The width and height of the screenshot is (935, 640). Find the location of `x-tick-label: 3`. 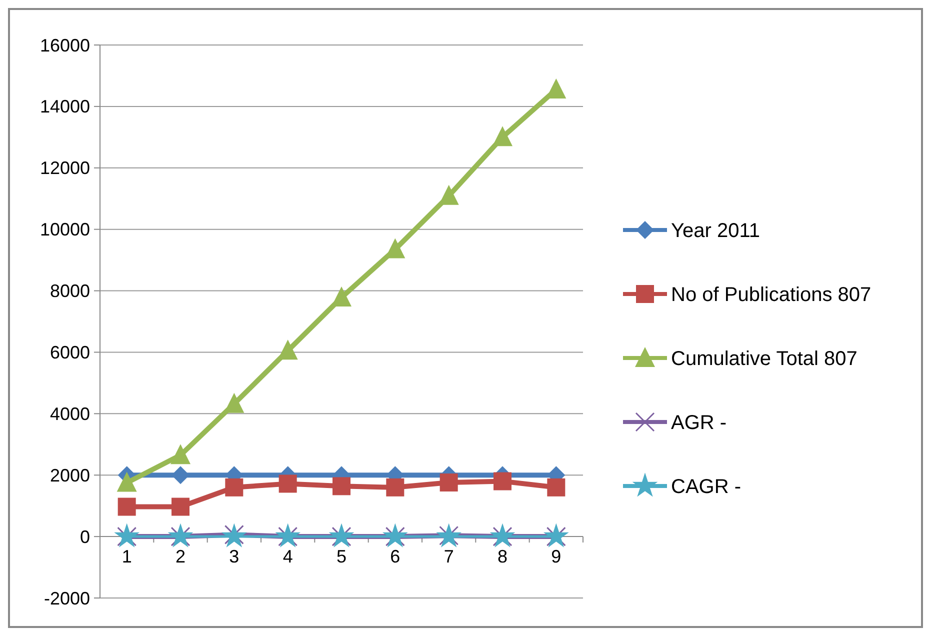

x-tick-label: 3 is located at coordinates (234, 556).